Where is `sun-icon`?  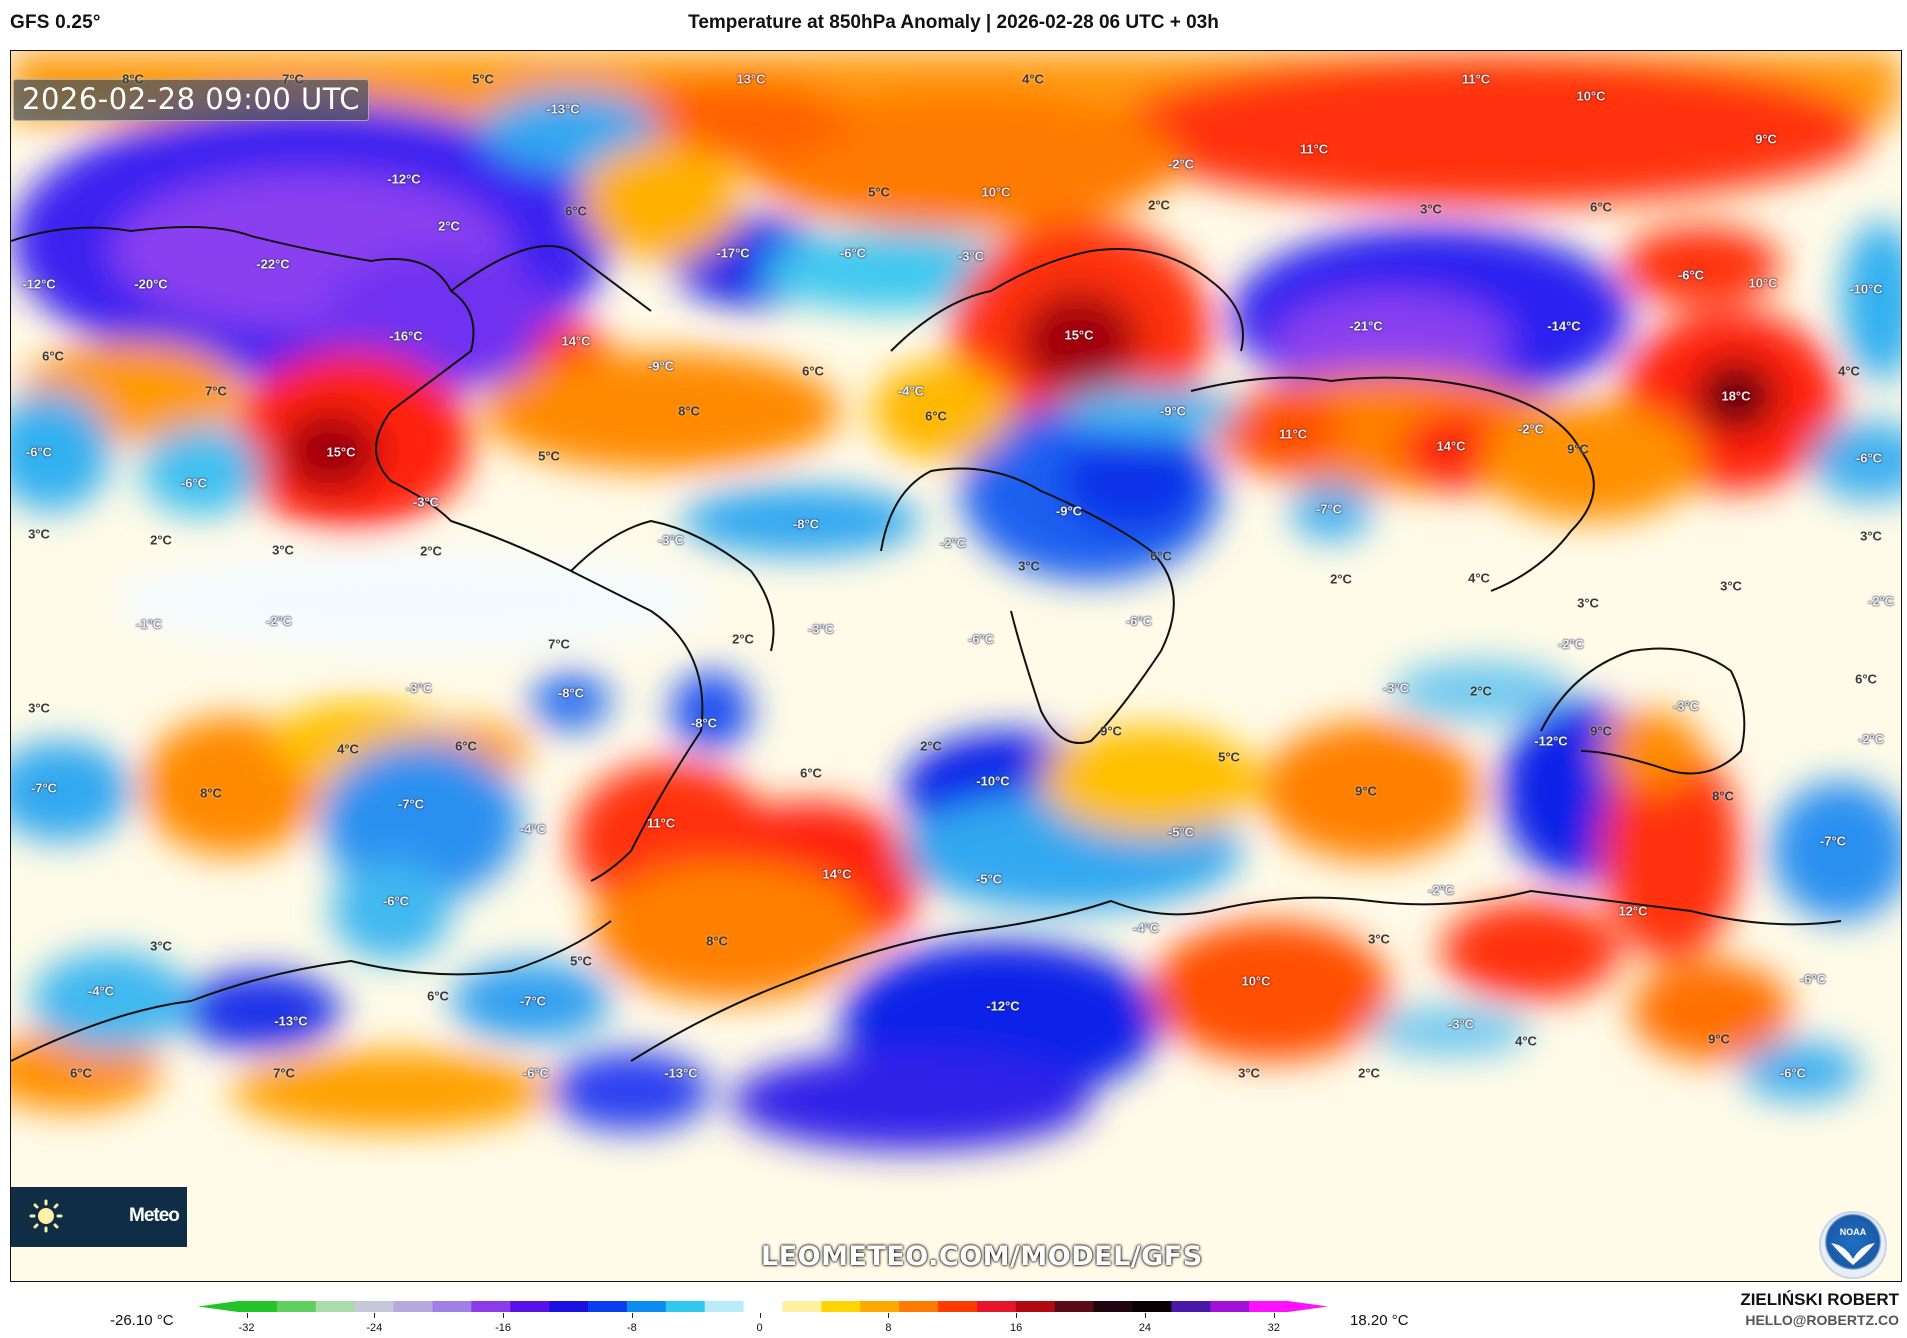
sun-icon is located at coordinates (46, 1216).